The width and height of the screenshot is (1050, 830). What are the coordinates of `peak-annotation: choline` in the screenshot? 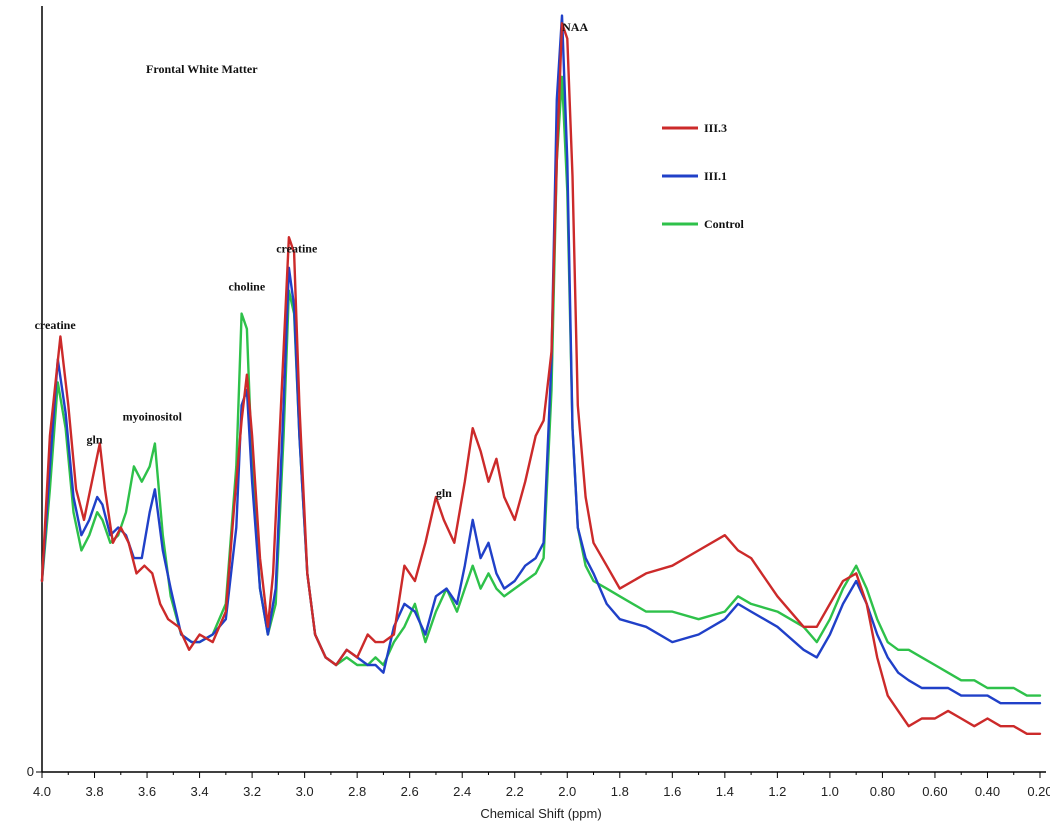 It's located at (247, 287).